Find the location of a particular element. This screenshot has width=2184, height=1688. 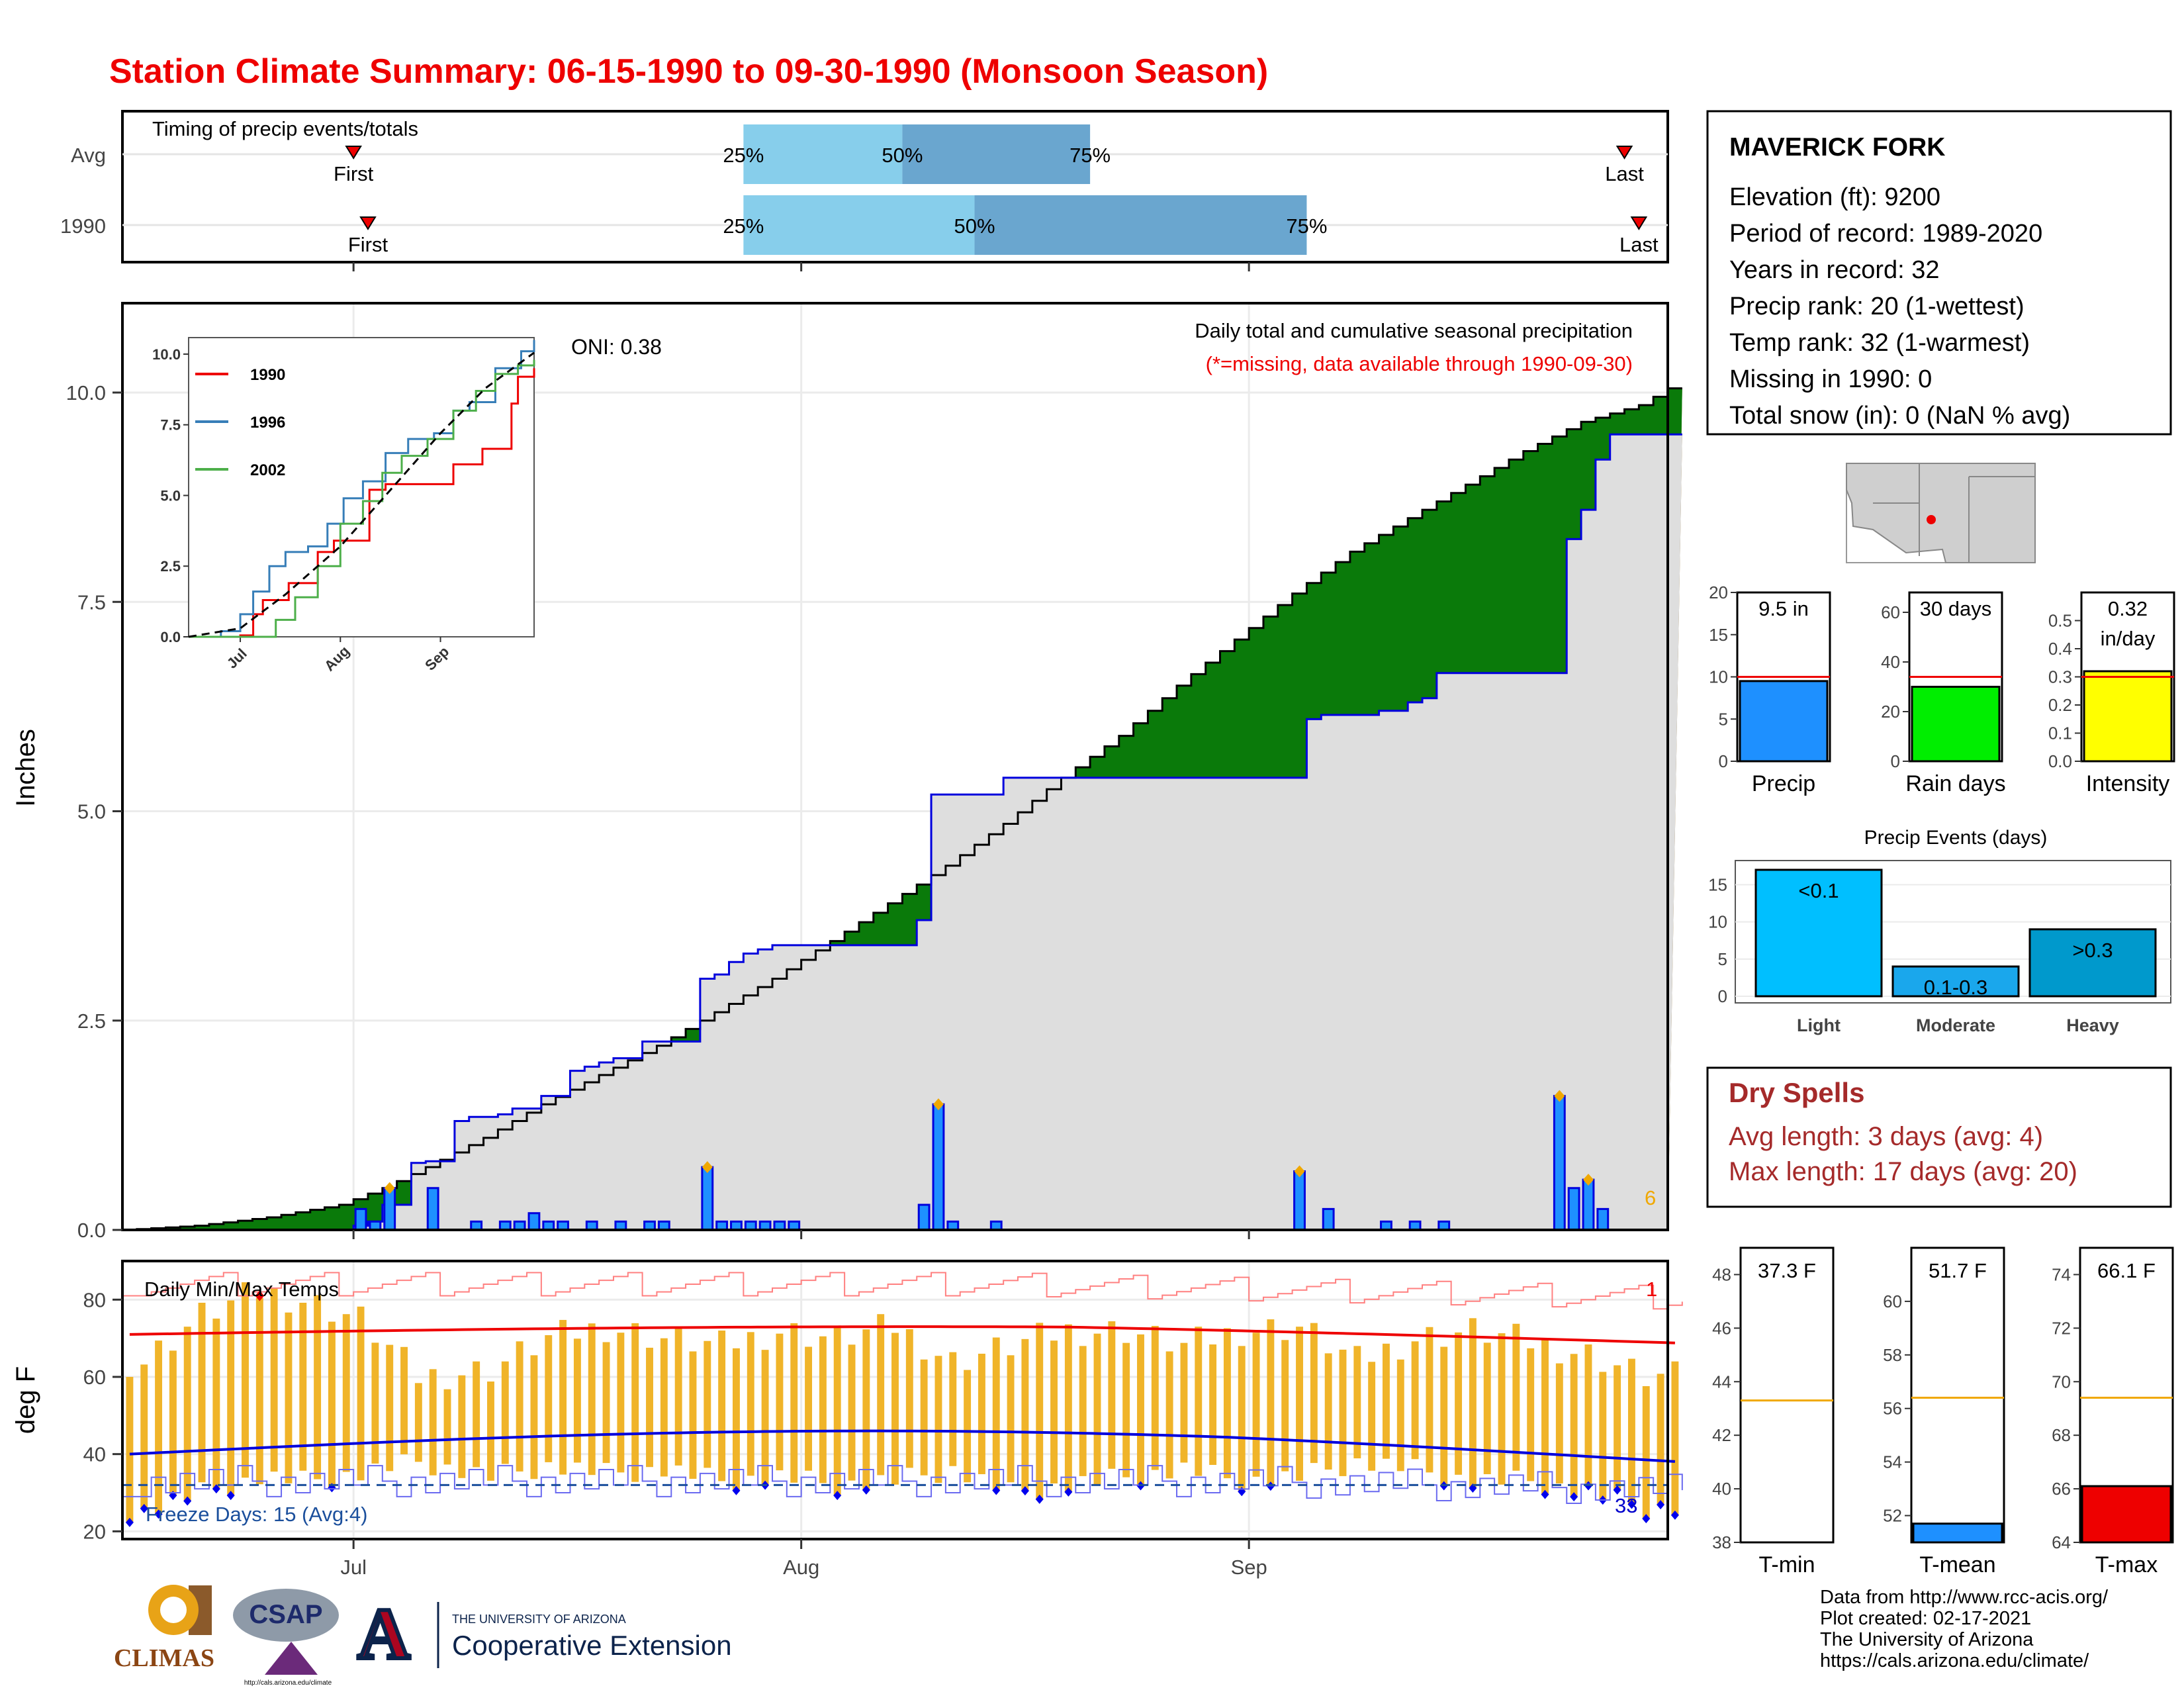

summary-bar-ytick-label: 0.0 is located at coordinates (2060, 761).